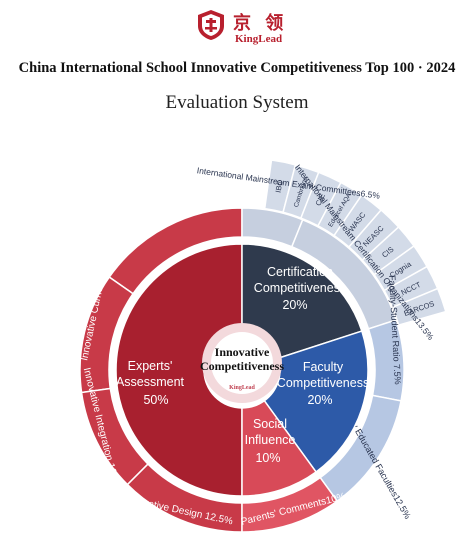 This screenshot has width=474, height=556. I want to click on outer-slice-parents-comments, so click(290, 504).